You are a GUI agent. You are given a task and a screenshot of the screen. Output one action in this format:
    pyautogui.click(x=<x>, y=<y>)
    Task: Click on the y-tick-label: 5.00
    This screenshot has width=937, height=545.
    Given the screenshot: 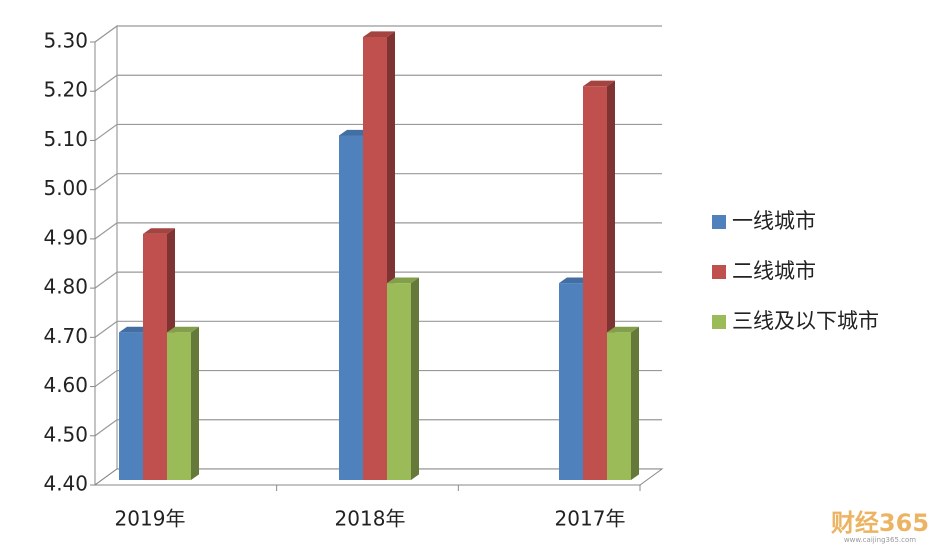 What is the action you would take?
    pyautogui.click(x=65, y=188)
    